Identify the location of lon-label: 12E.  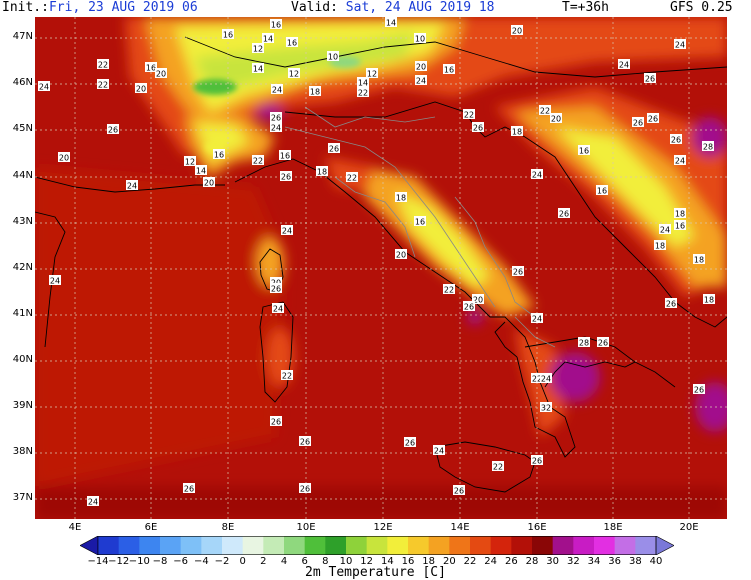
(383, 527).